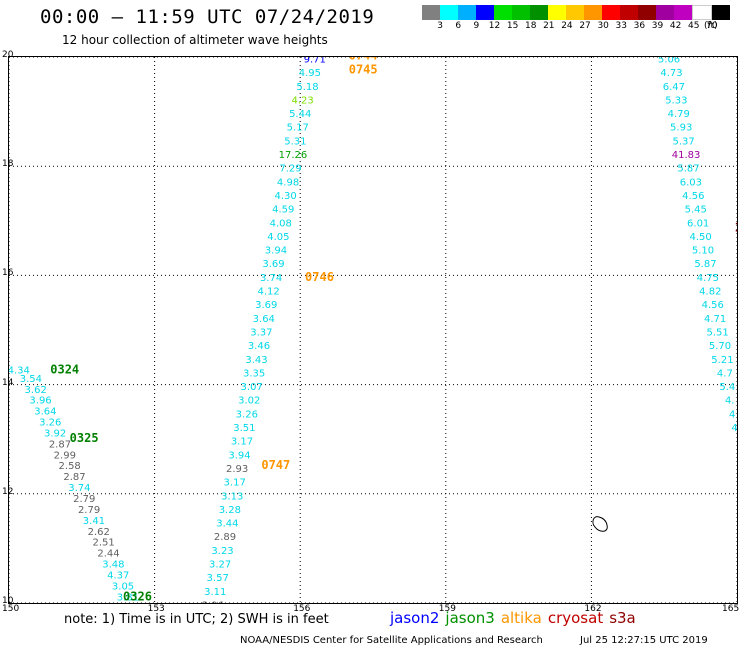  I want to click on wave-height-value: 5.17, so click(298, 128).